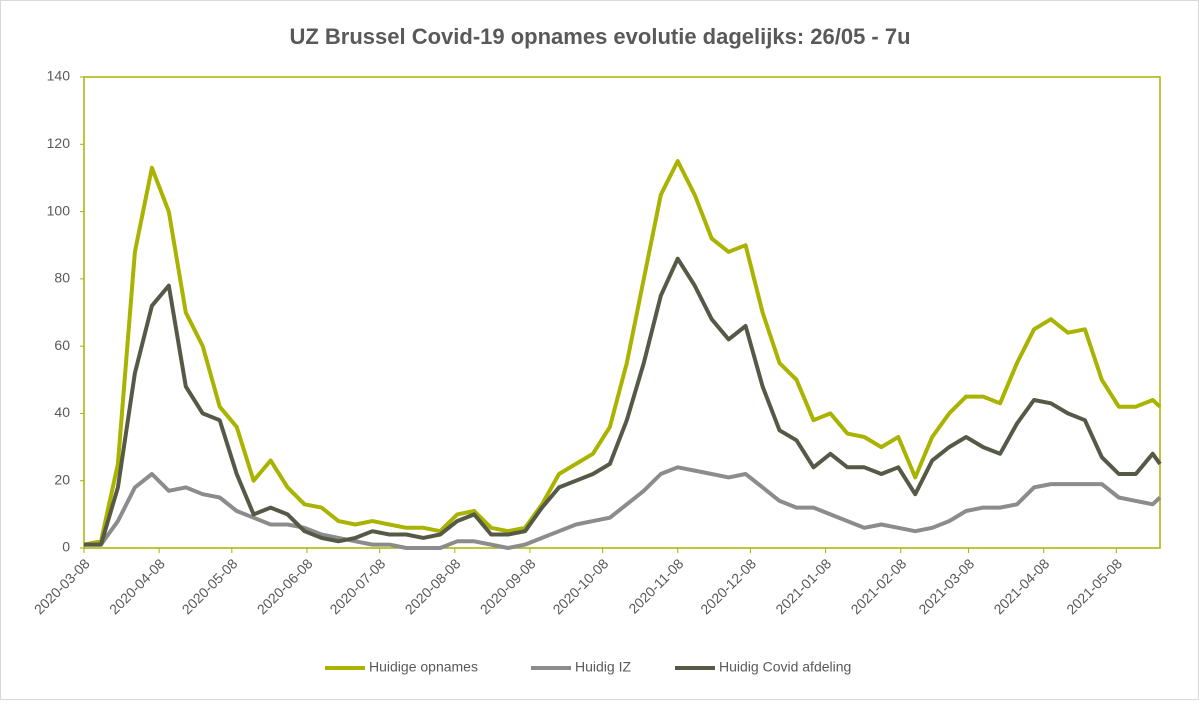  What do you see at coordinates (59, 143) in the screenshot?
I see `y-tick-label: 120` at bounding box center [59, 143].